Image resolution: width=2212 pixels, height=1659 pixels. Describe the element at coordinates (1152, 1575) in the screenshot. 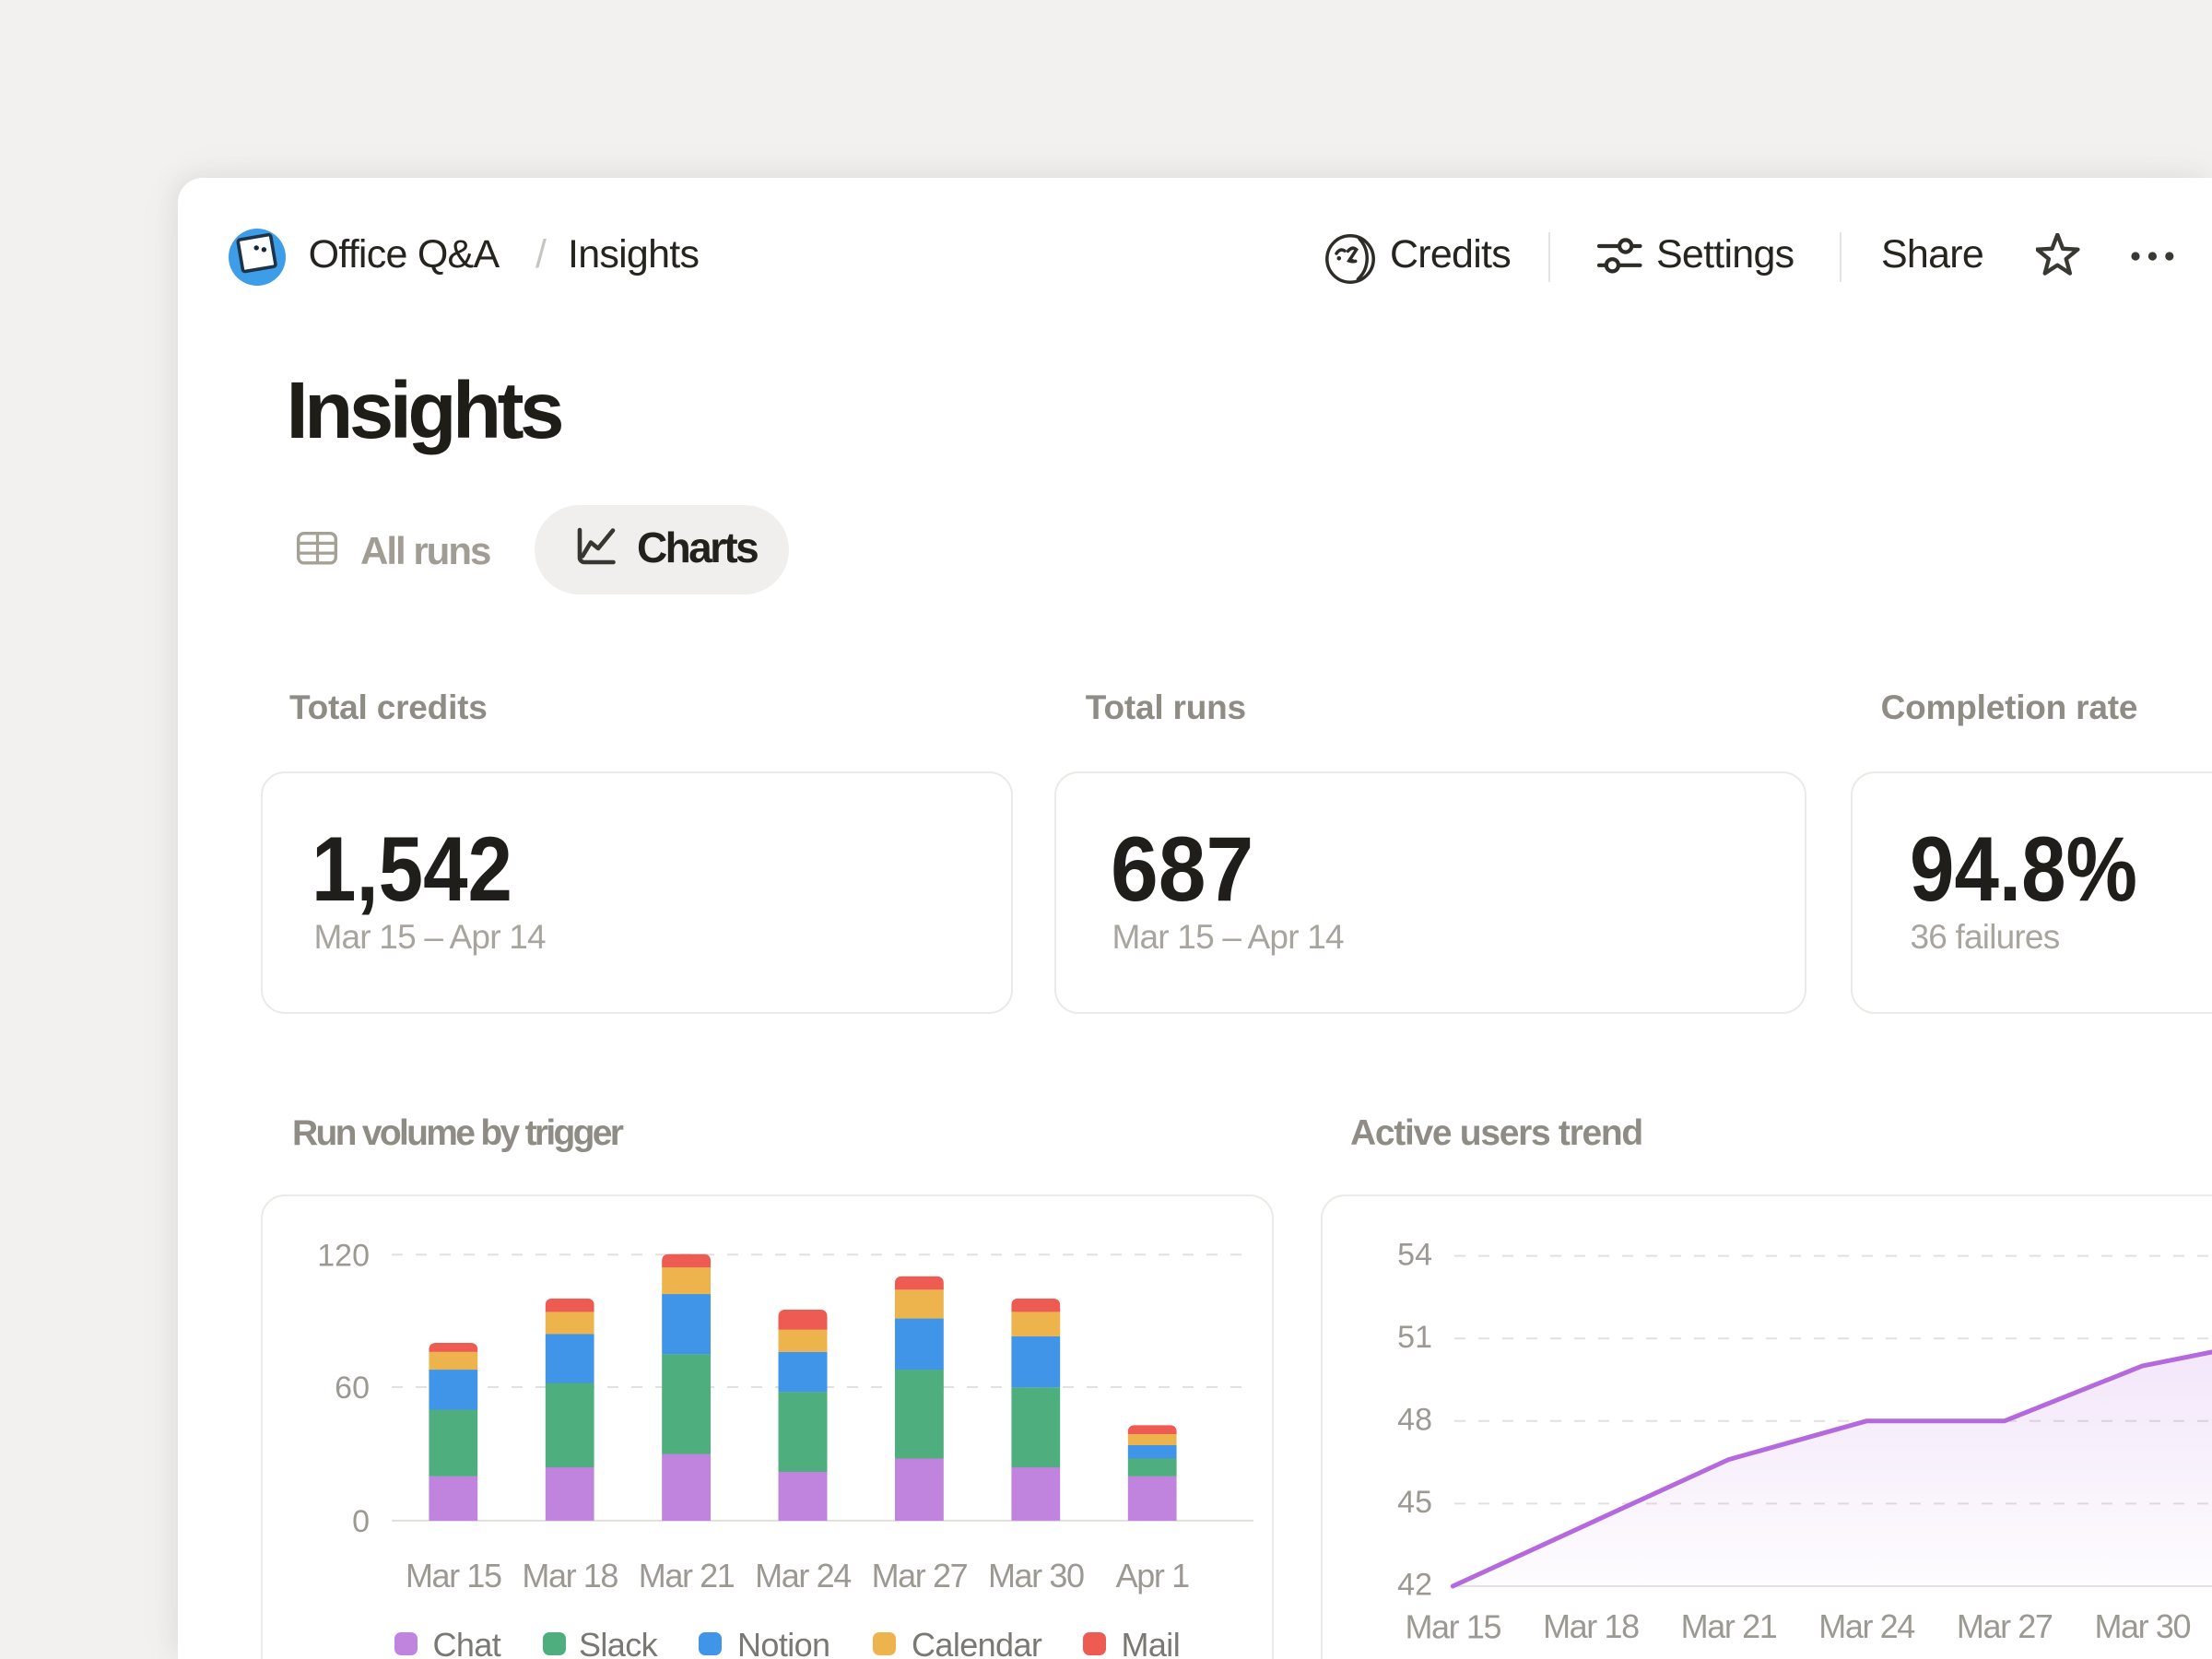

I see `svg-text: Apr 1` at that location.